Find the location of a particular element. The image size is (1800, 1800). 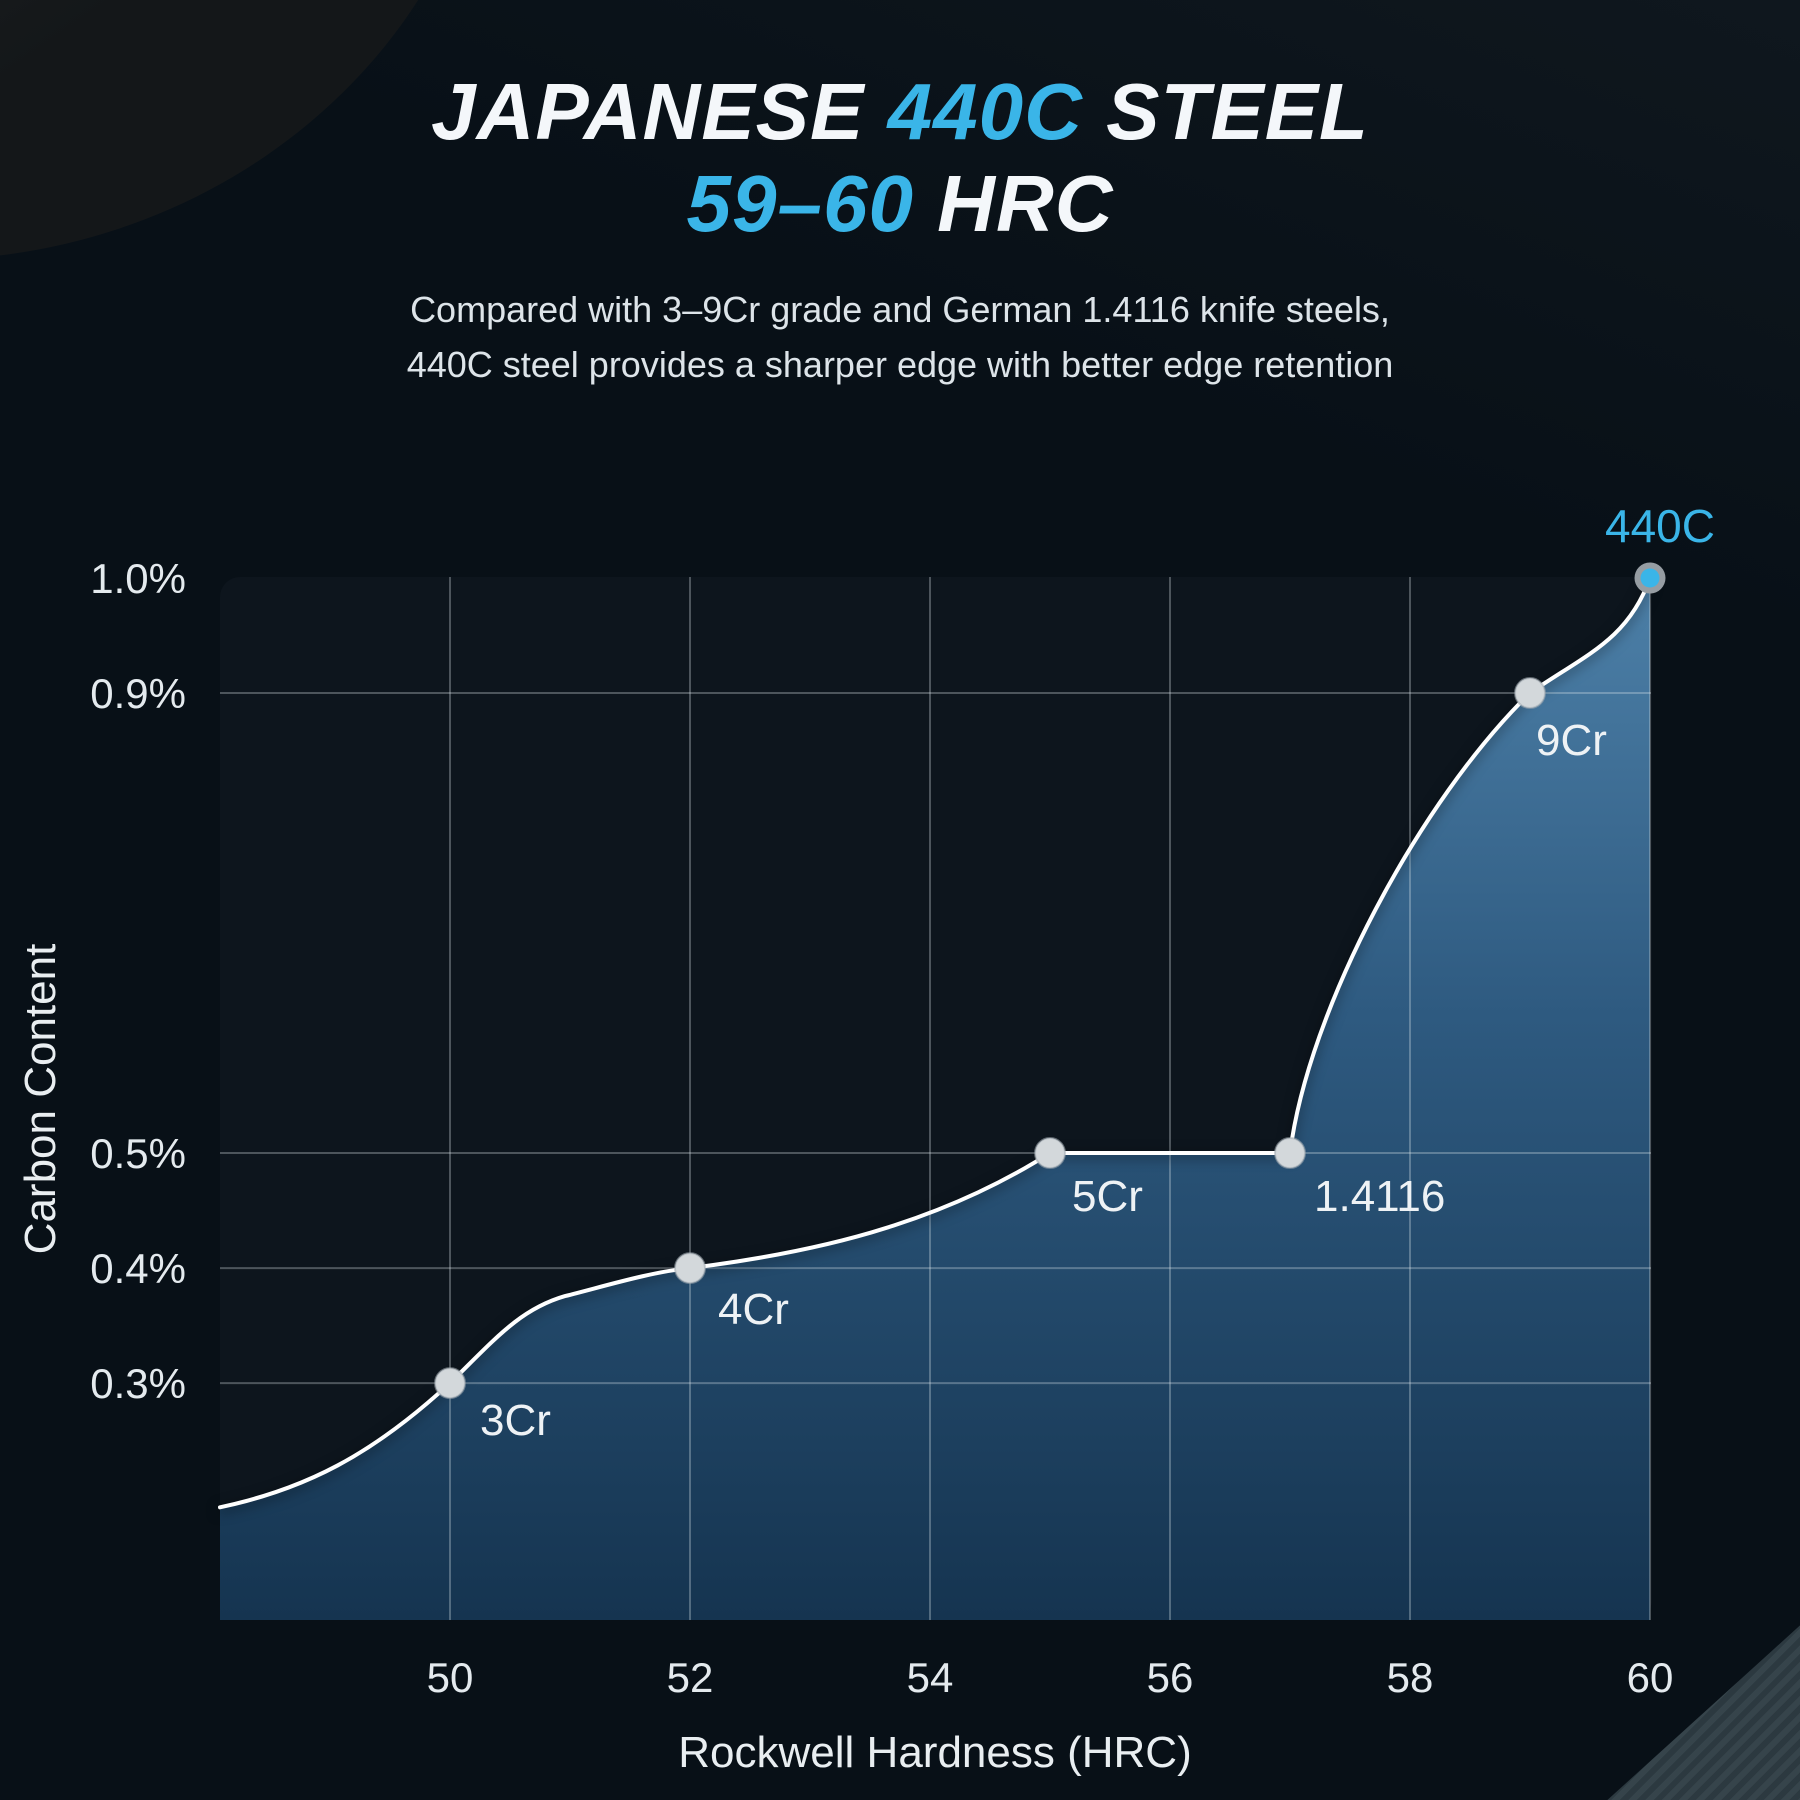

title-line-2: 59–60 HRC is located at coordinates (900, 204).